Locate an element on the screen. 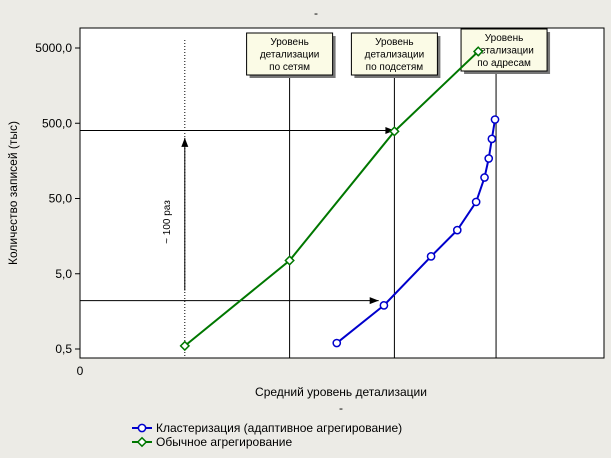 Image resolution: width=611 pixels, height=458 pixels. y-tick-label: 500,0 is located at coordinates (57, 123).